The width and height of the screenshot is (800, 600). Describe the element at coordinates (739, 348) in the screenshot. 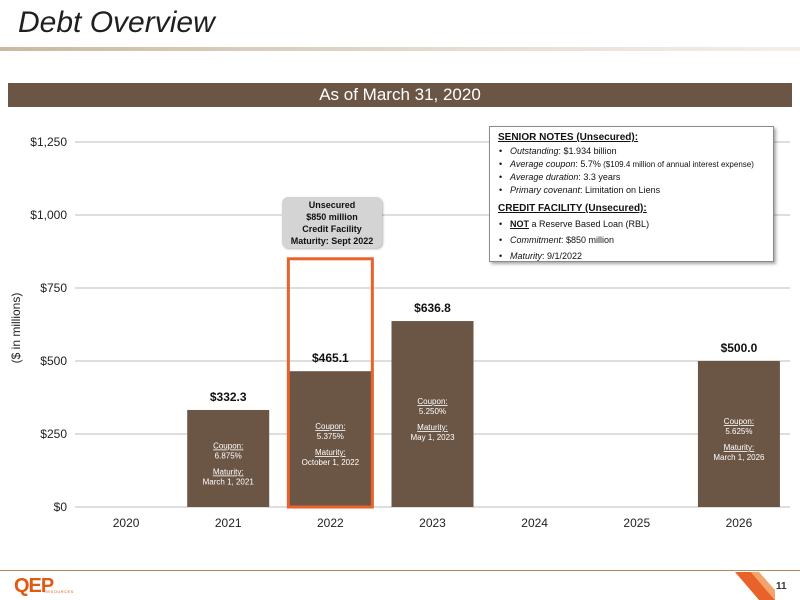

I see `data-label: $500.0` at that location.